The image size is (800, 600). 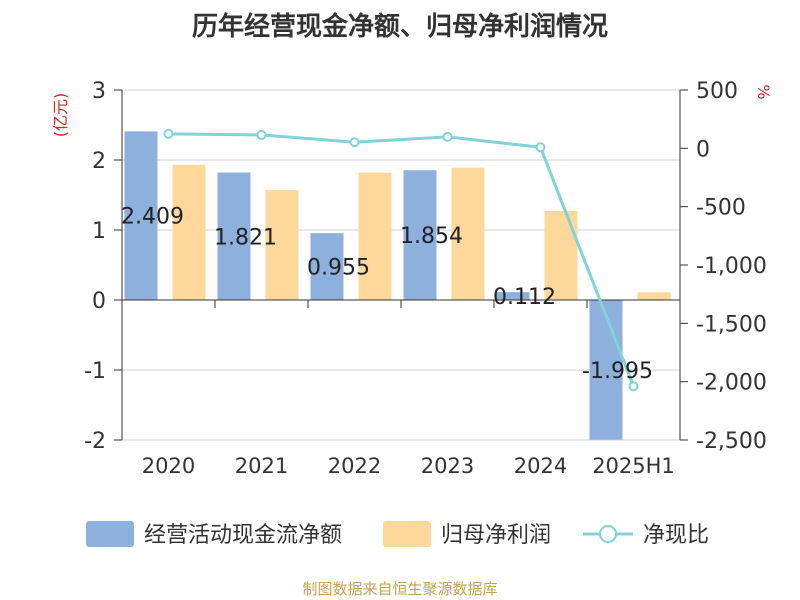 What do you see at coordinates (95, 441) in the screenshot?
I see `left-tick-label: -2` at bounding box center [95, 441].